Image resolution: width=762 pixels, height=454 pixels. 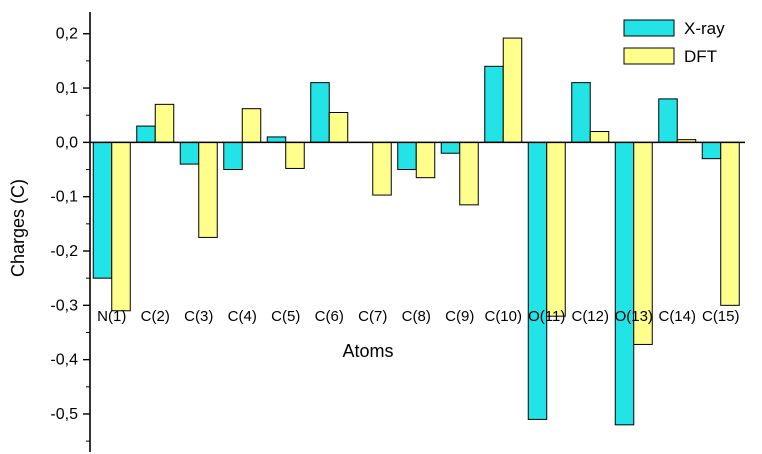 I want to click on category-label: C(8), so click(x=416, y=316).